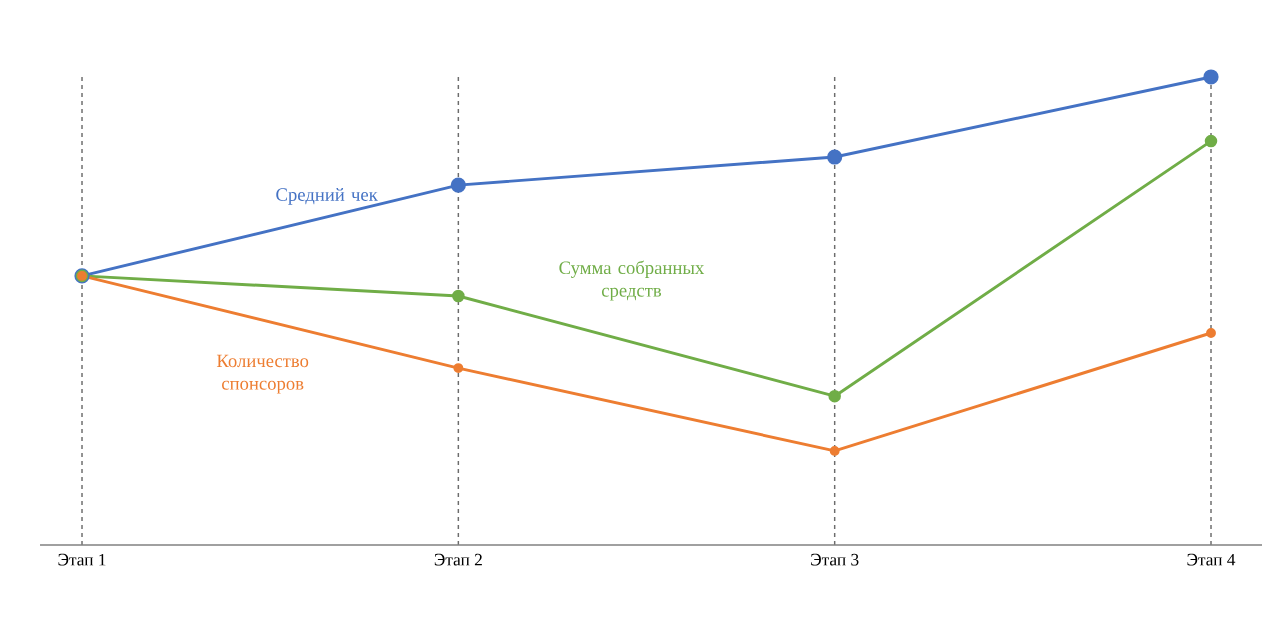 Image resolution: width=1277 pixels, height=623 pixels. Describe the element at coordinates (82, 559) in the screenshot. I see `x-tick-label: Этап 1` at that location.